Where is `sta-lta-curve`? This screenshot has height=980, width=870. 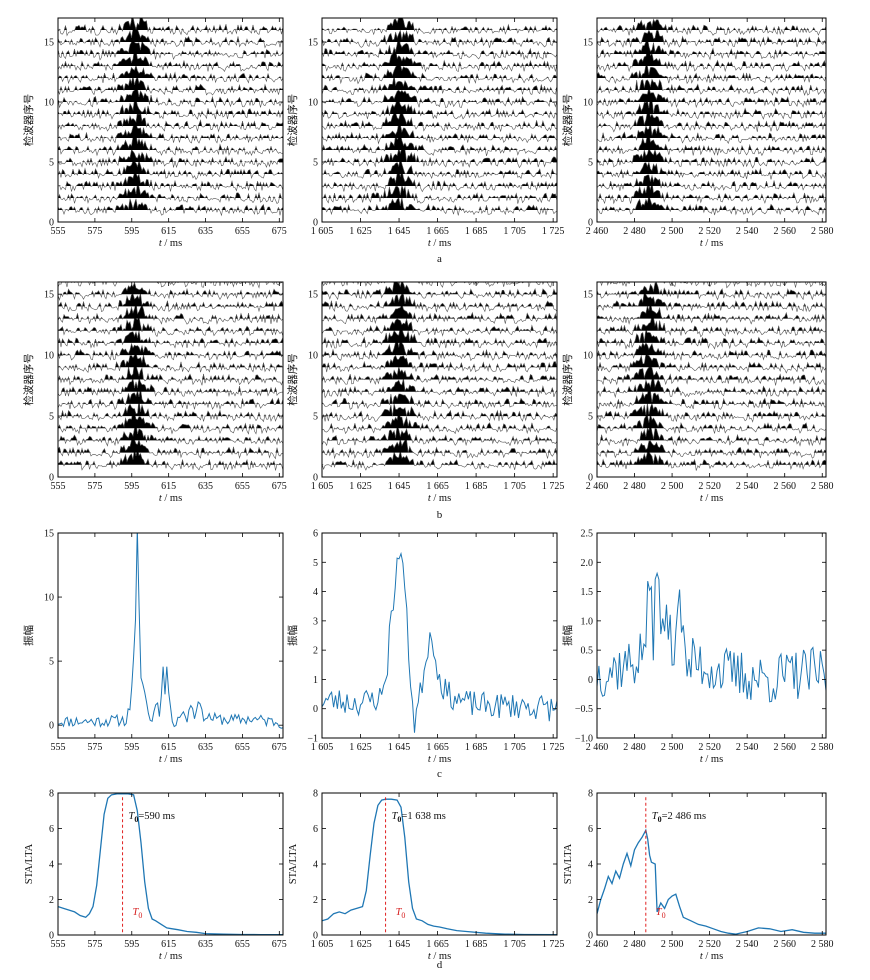 sta-lta-curve is located at coordinates (170, 864).